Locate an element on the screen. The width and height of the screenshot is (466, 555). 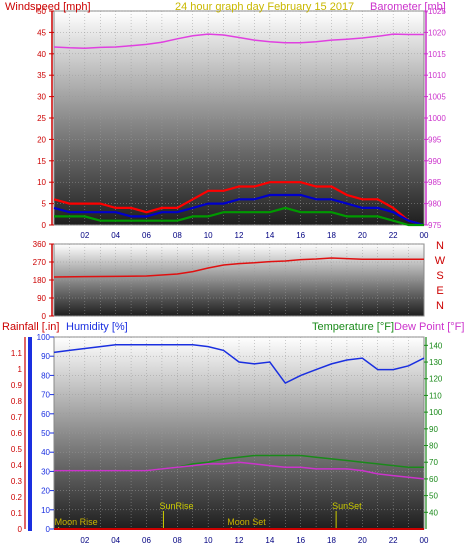
humidity-tick-label: 0 is located at coordinates (48, 529).